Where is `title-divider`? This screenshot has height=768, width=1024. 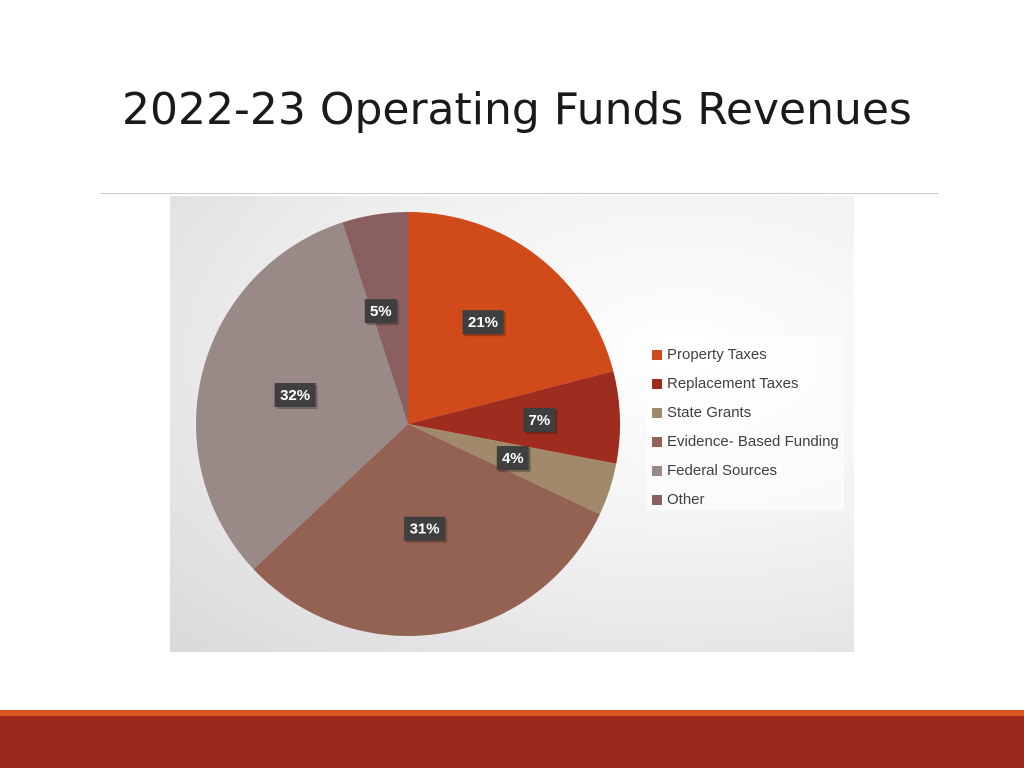
title-divider is located at coordinates (519, 193).